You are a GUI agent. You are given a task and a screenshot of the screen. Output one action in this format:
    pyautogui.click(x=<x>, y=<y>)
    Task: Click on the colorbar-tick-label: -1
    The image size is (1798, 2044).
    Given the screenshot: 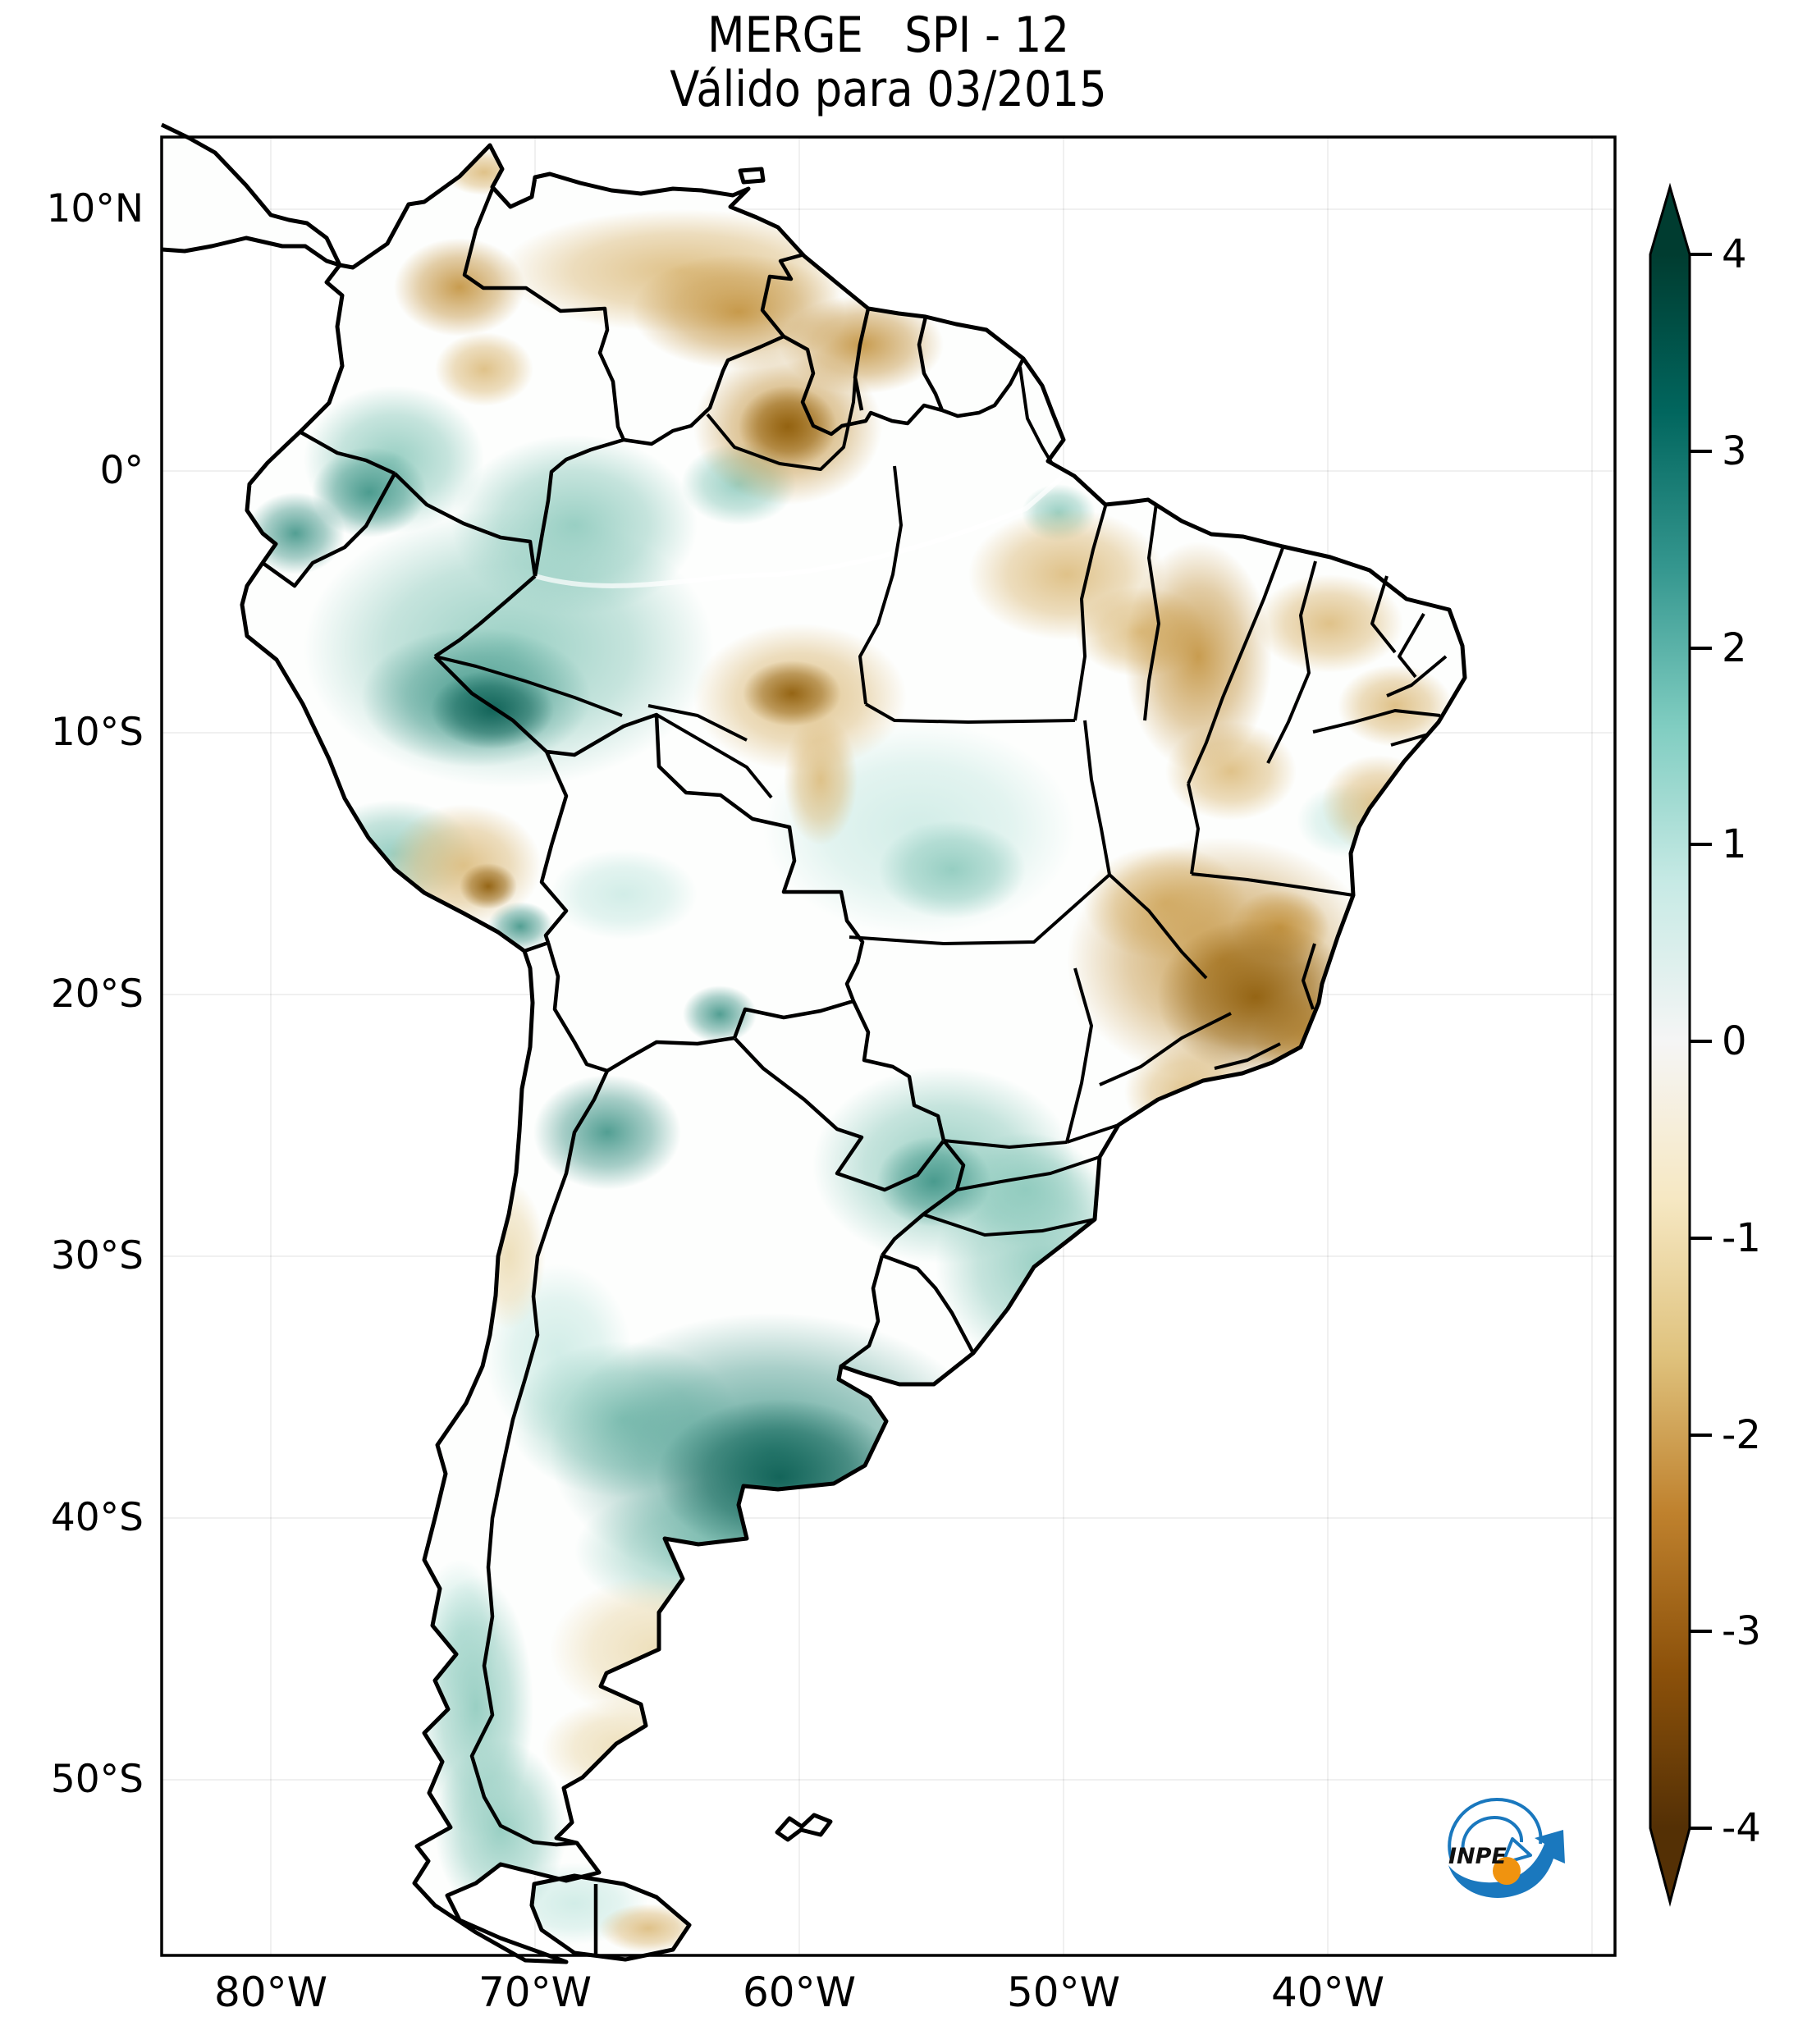 What is the action you would take?
    pyautogui.click(x=1741, y=1238)
    